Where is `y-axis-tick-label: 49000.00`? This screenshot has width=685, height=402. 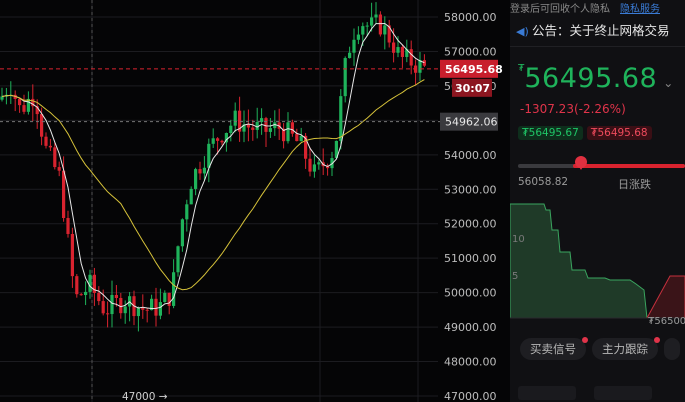 y-axis-tick-label: 49000.00 is located at coordinates (470, 327).